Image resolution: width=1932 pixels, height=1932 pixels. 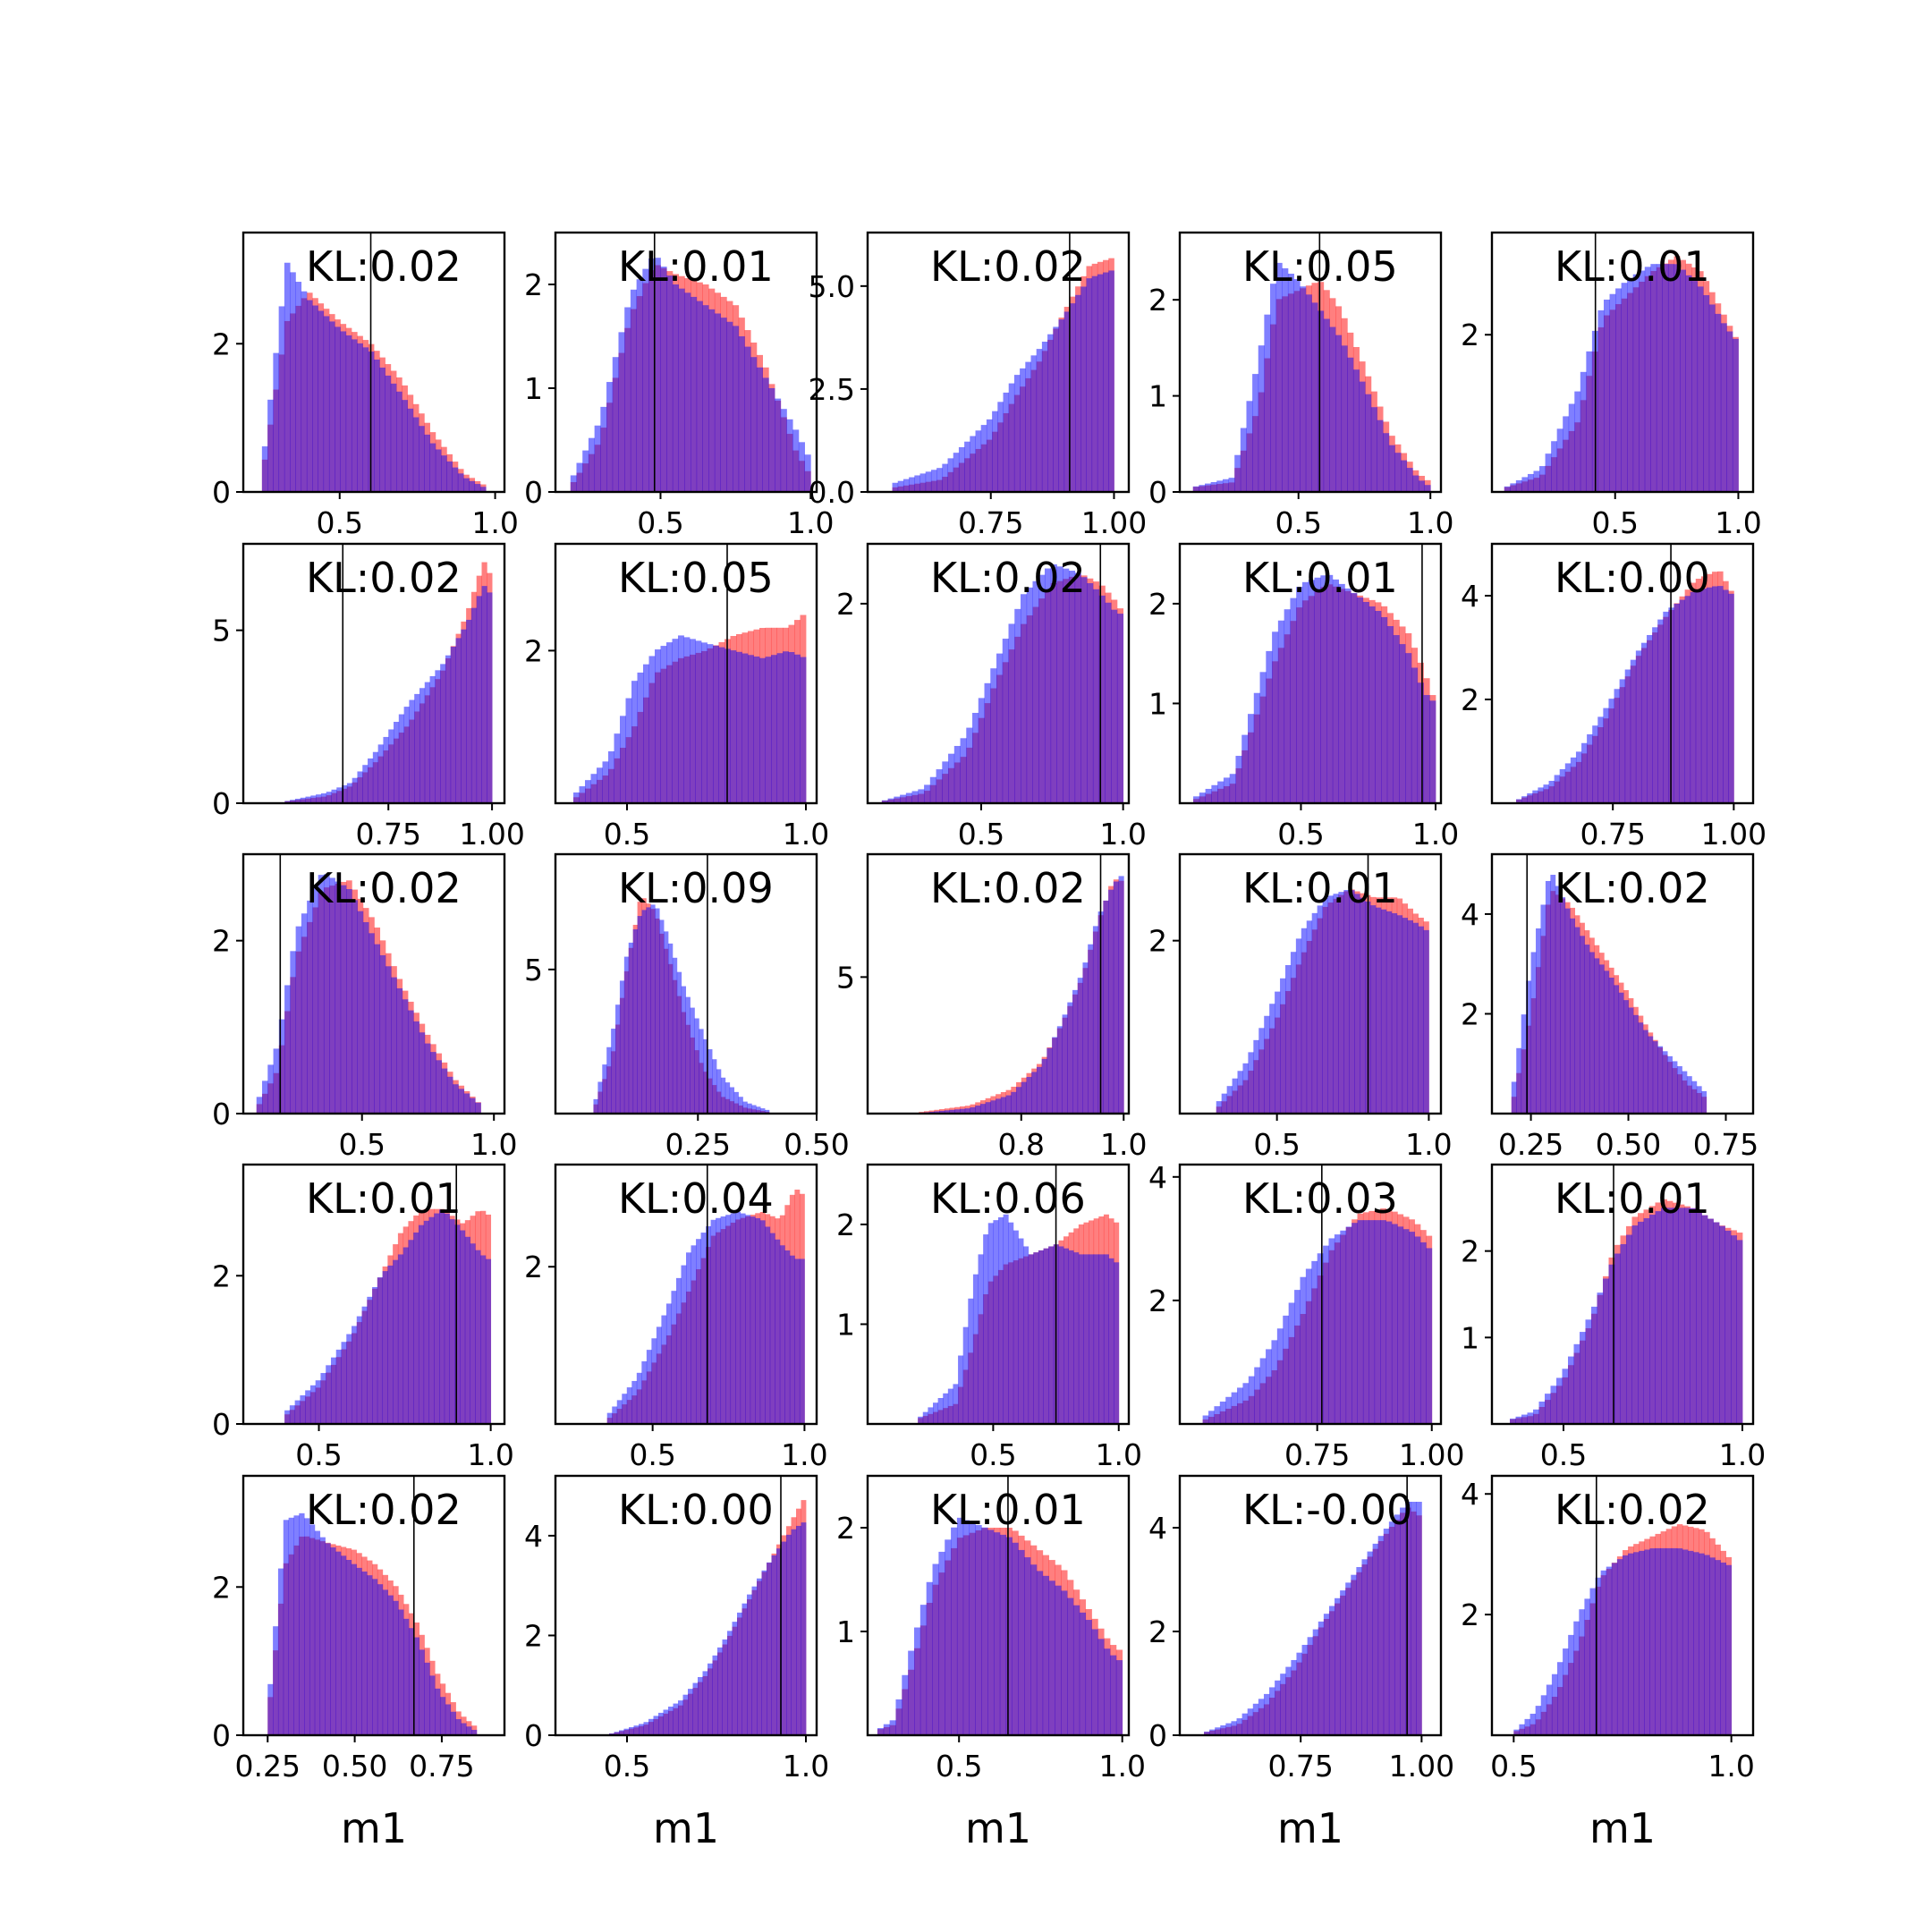 What do you see at coordinates (1300, 834) in the screenshot?
I see `x-tick-label: 0.5` at bounding box center [1300, 834].